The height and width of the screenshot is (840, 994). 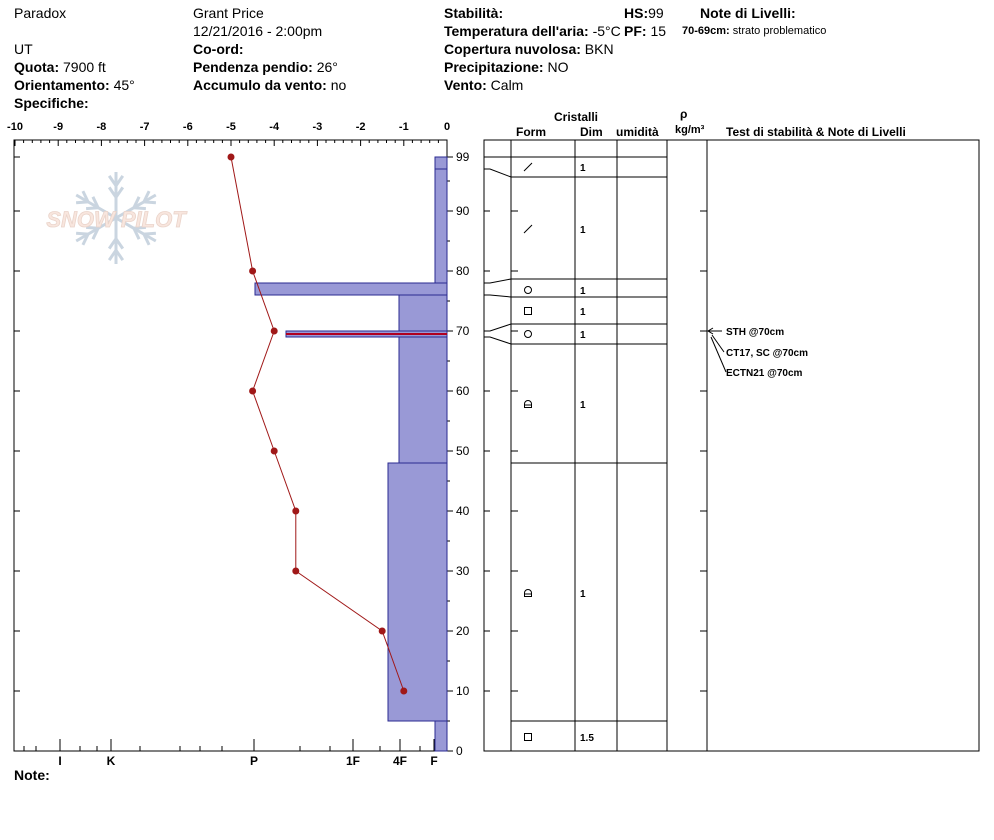 What do you see at coordinates (124, 85) in the screenshot?
I see `aspect-value: 45°` at bounding box center [124, 85].